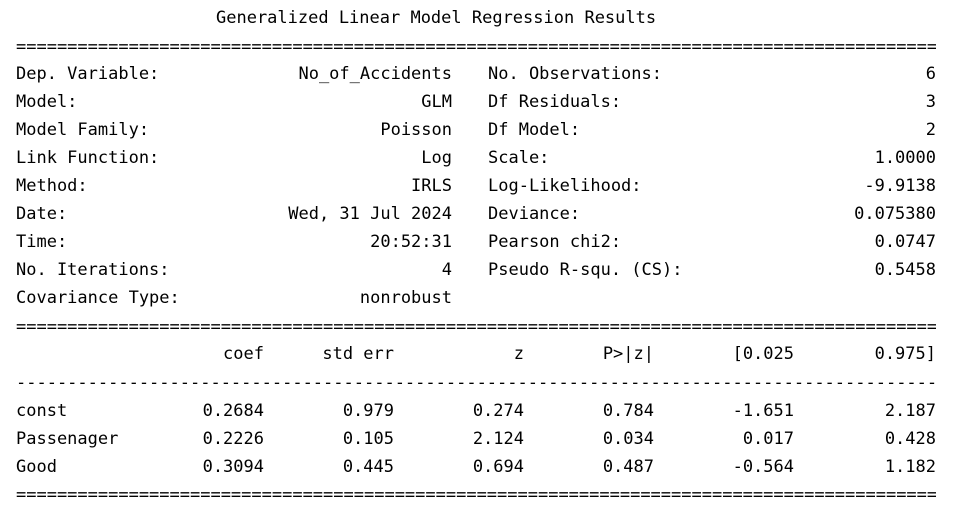 Image resolution: width=968 pixels, height=528 pixels. Describe the element at coordinates (368, 467) in the screenshot. I see `cell-std-err: 0.445` at that location.